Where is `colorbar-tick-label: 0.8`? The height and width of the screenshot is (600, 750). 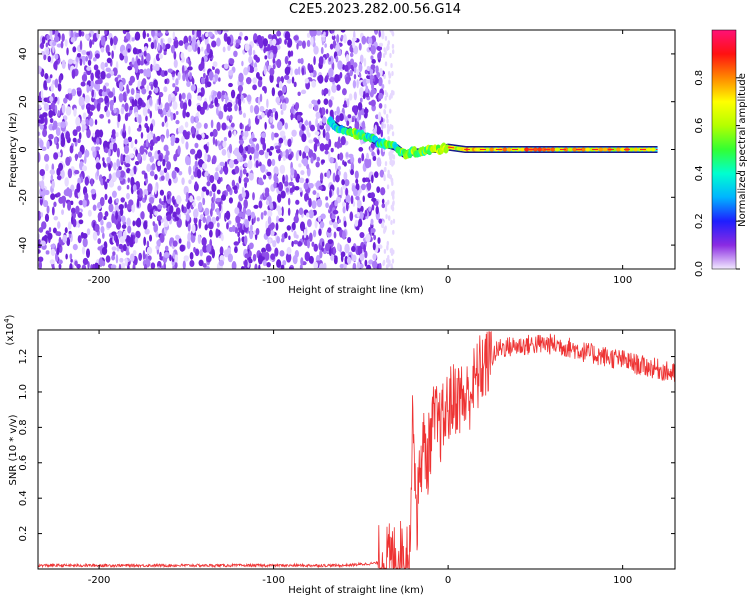
colorbar-tick-label: 0.8 is located at coordinates (699, 78).